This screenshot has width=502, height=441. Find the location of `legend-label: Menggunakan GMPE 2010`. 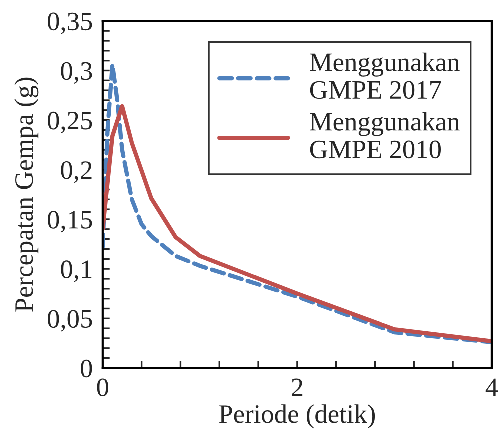

legend-label: Menggunakan GMPE 2010 is located at coordinates (385, 135).